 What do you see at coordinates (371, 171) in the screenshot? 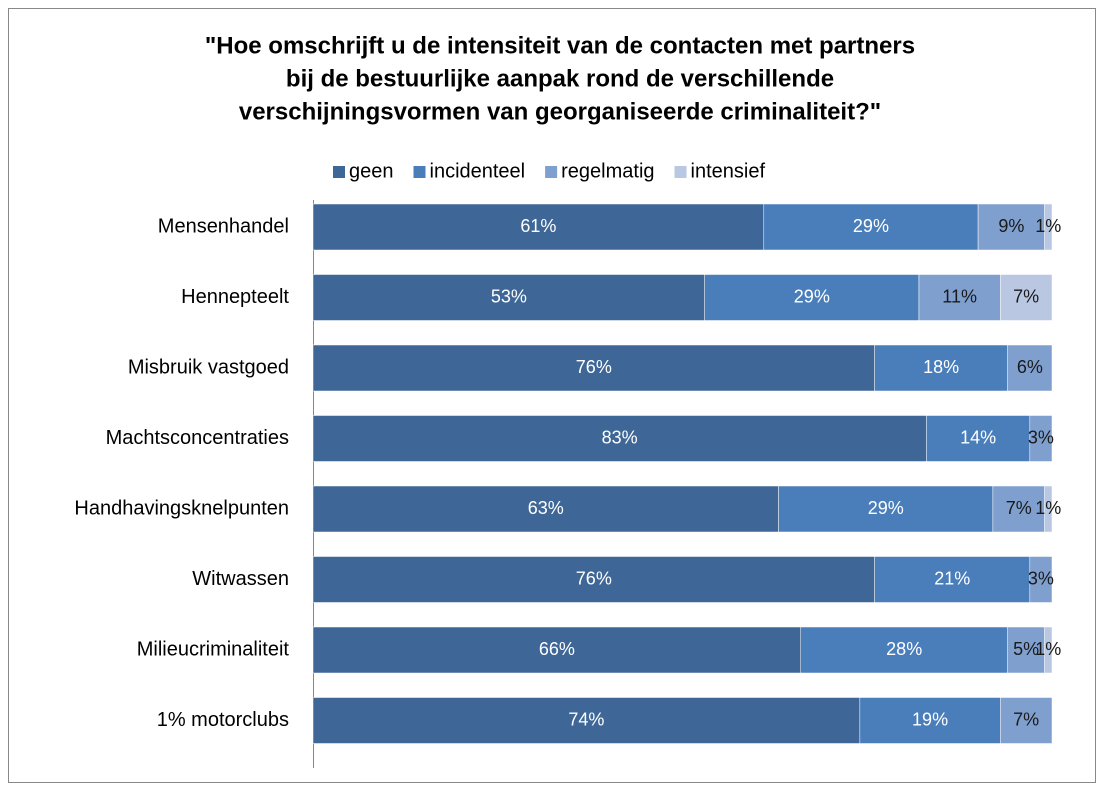
I see `legend-label: geen` at bounding box center [371, 171].